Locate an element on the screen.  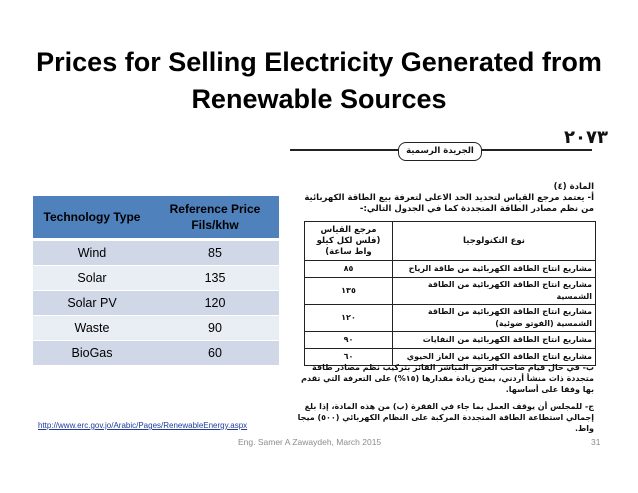
price-cell: 85 is located at coordinates (215, 252).